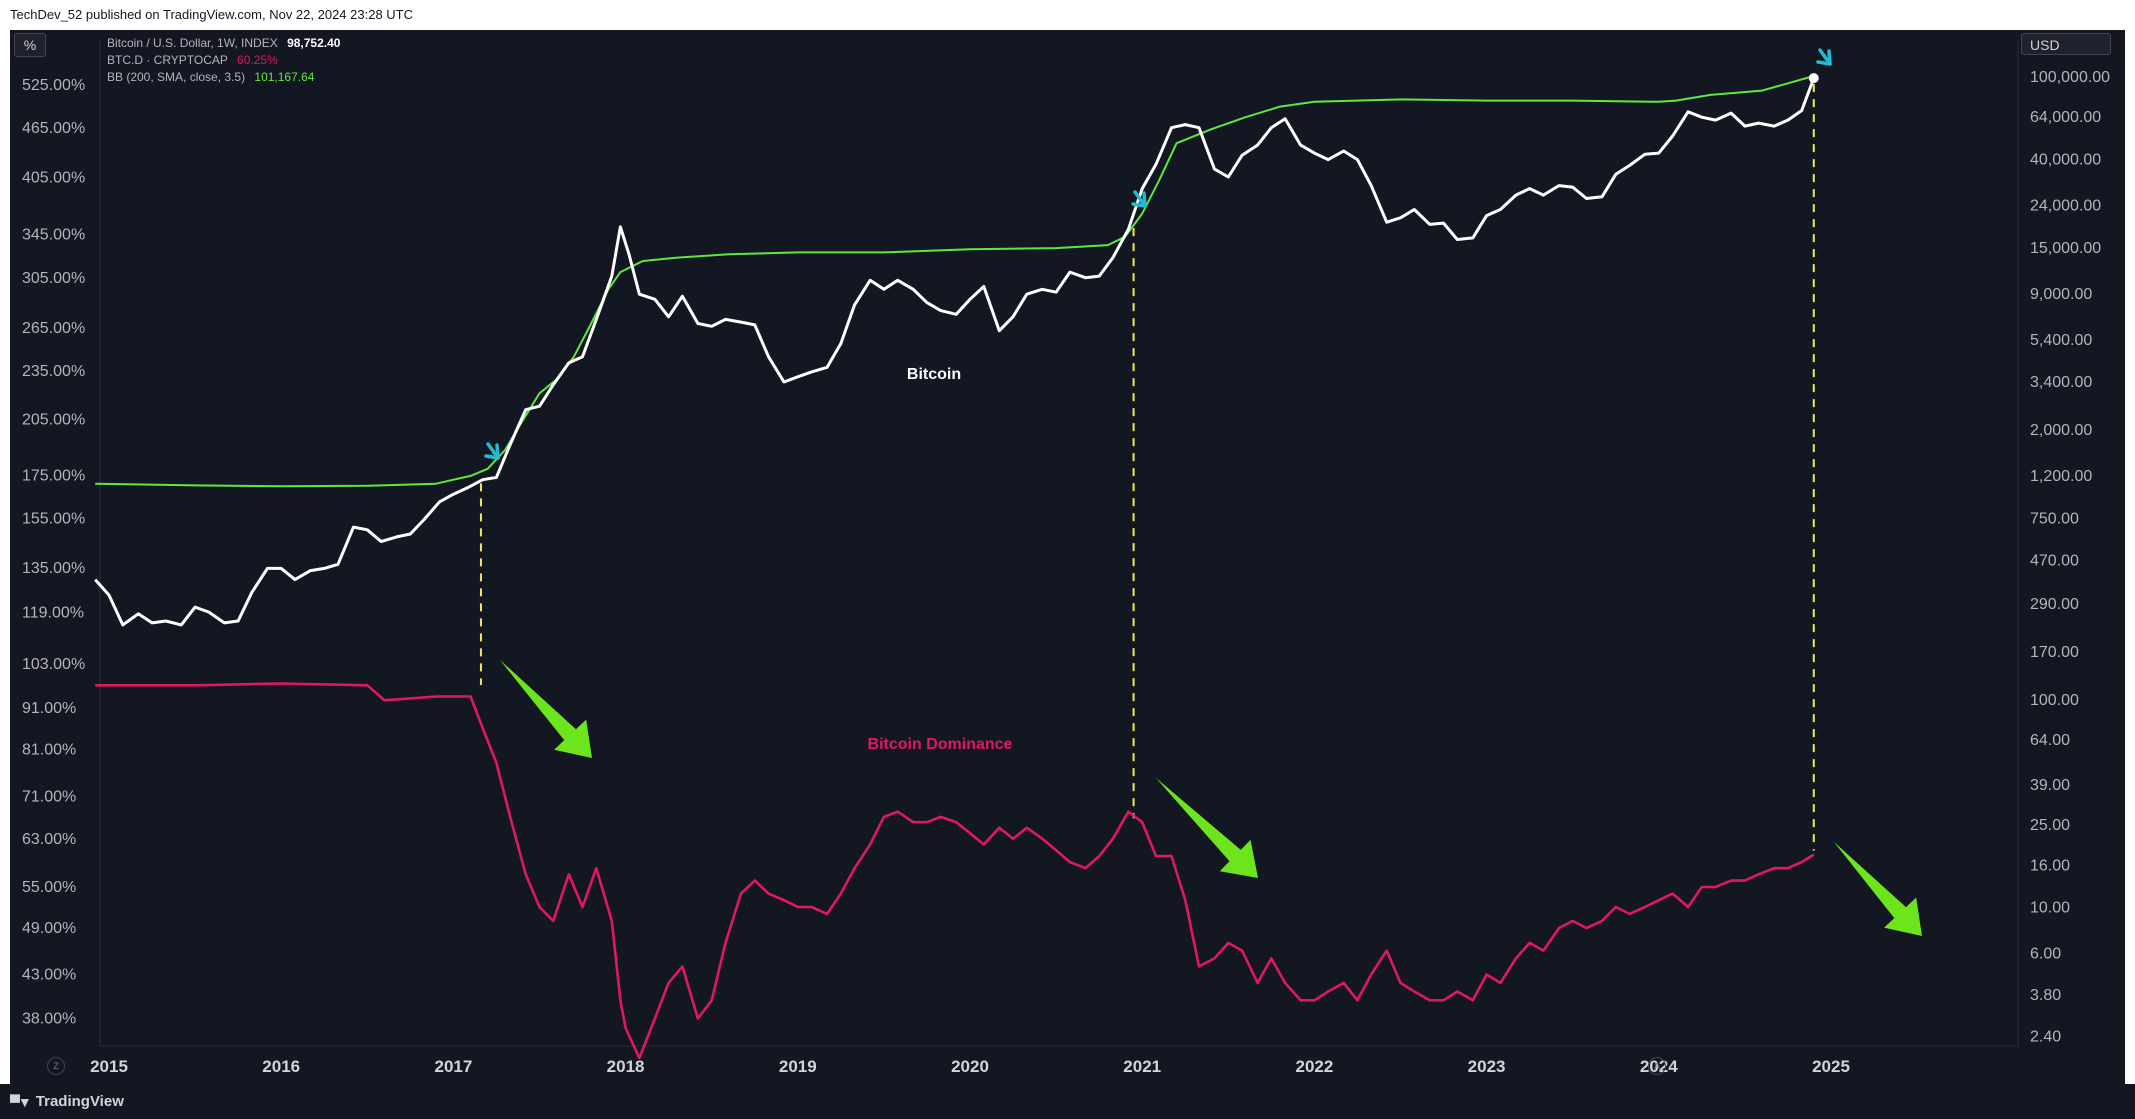 This screenshot has height=1119, width=2135. I want to click on right-tick-label: 290.00, so click(2054, 604).